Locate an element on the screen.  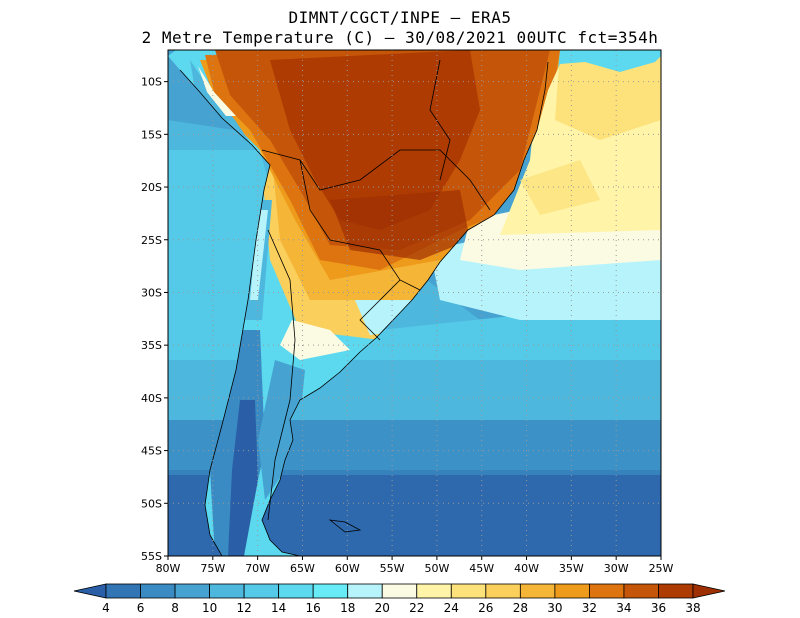
colorbar-label: 6 is located at coordinates (141, 608).